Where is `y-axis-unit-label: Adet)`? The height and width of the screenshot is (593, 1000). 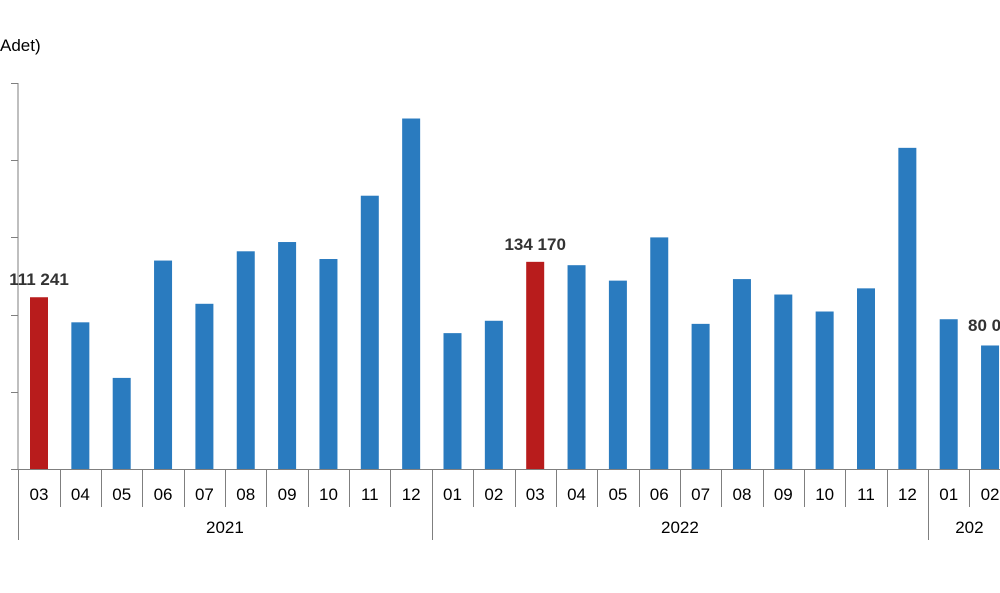
y-axis-unit-label: Adet) is located at coordinates (20, 45).